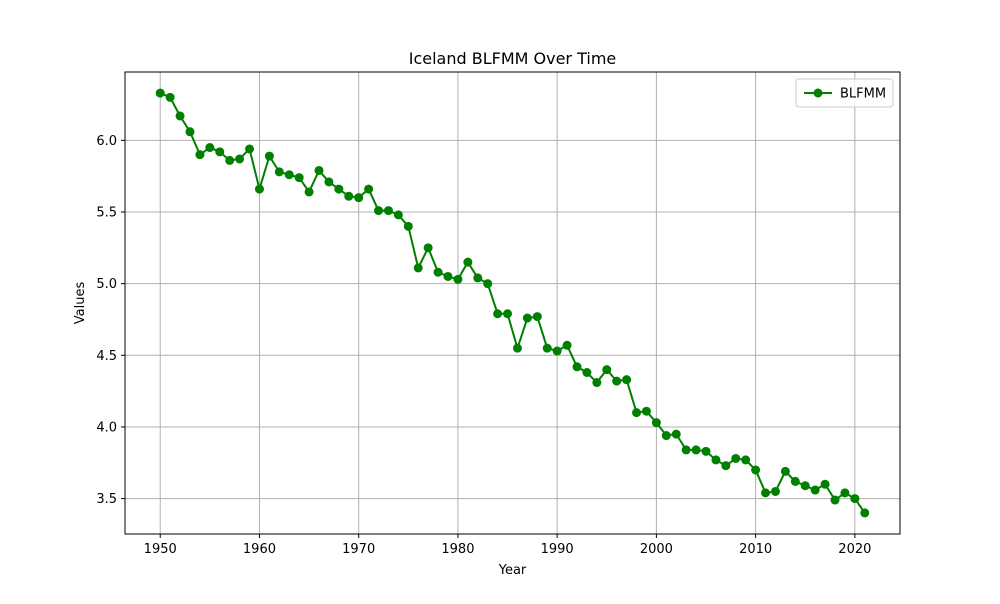 This screenshot has height=604, width=1000. I want to click on y-axis-ticks: 3.5 4.0 4.5 5.0 5.5 6.0, so click(110, 320).